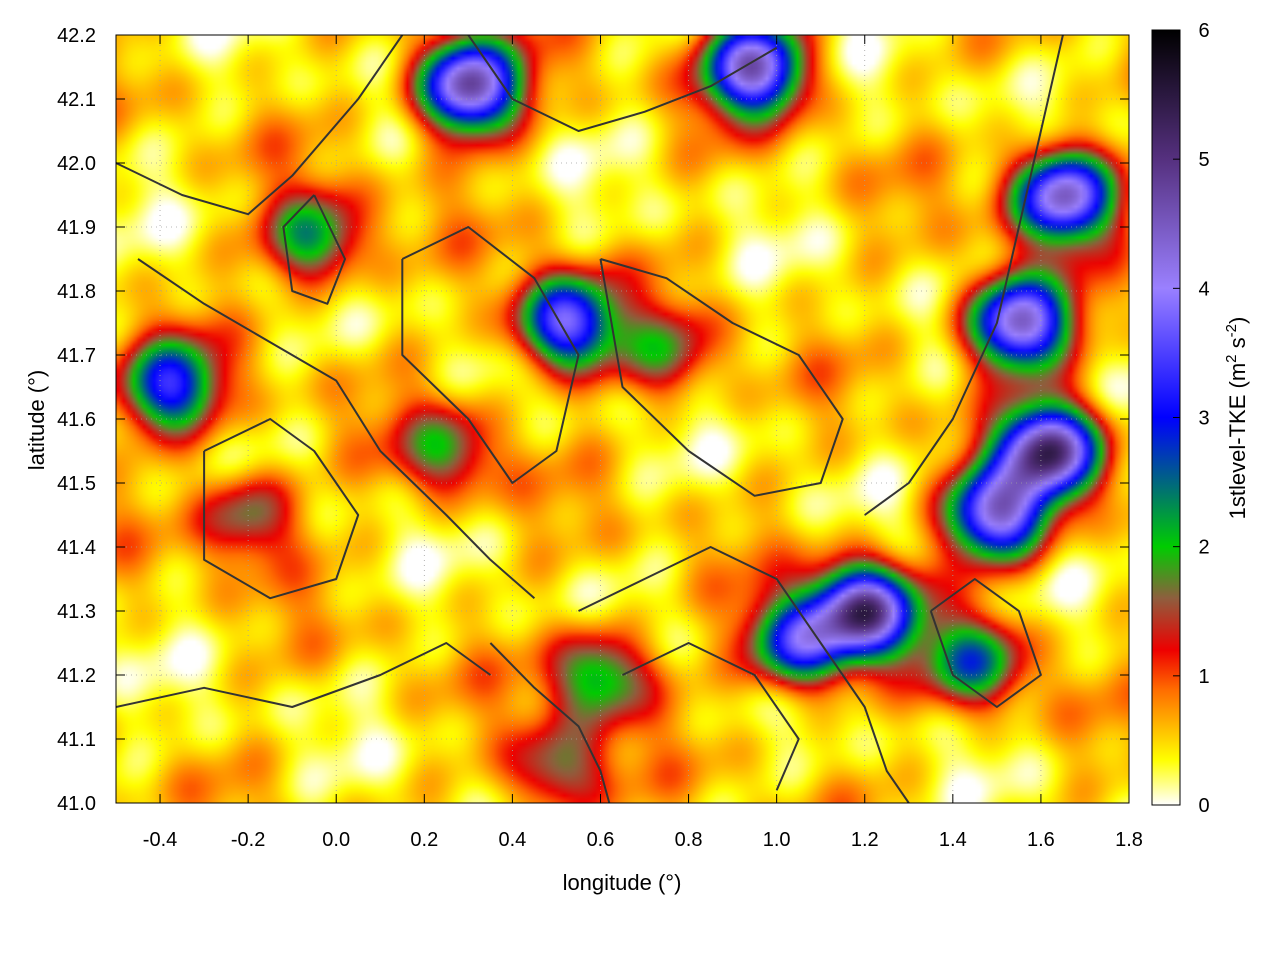 This screenshot has width=1280, height=960. Describe the element at coordinates (1191, 418) in the screenshot. I see `colorbar-ticks: 0 1 2 3 4 5 6` at that location.